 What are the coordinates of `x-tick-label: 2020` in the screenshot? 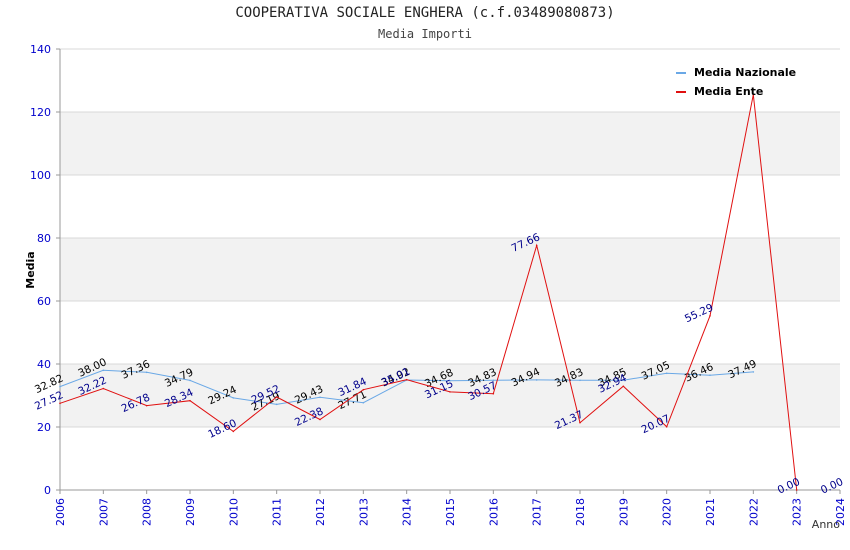 It's located at (667, 512).